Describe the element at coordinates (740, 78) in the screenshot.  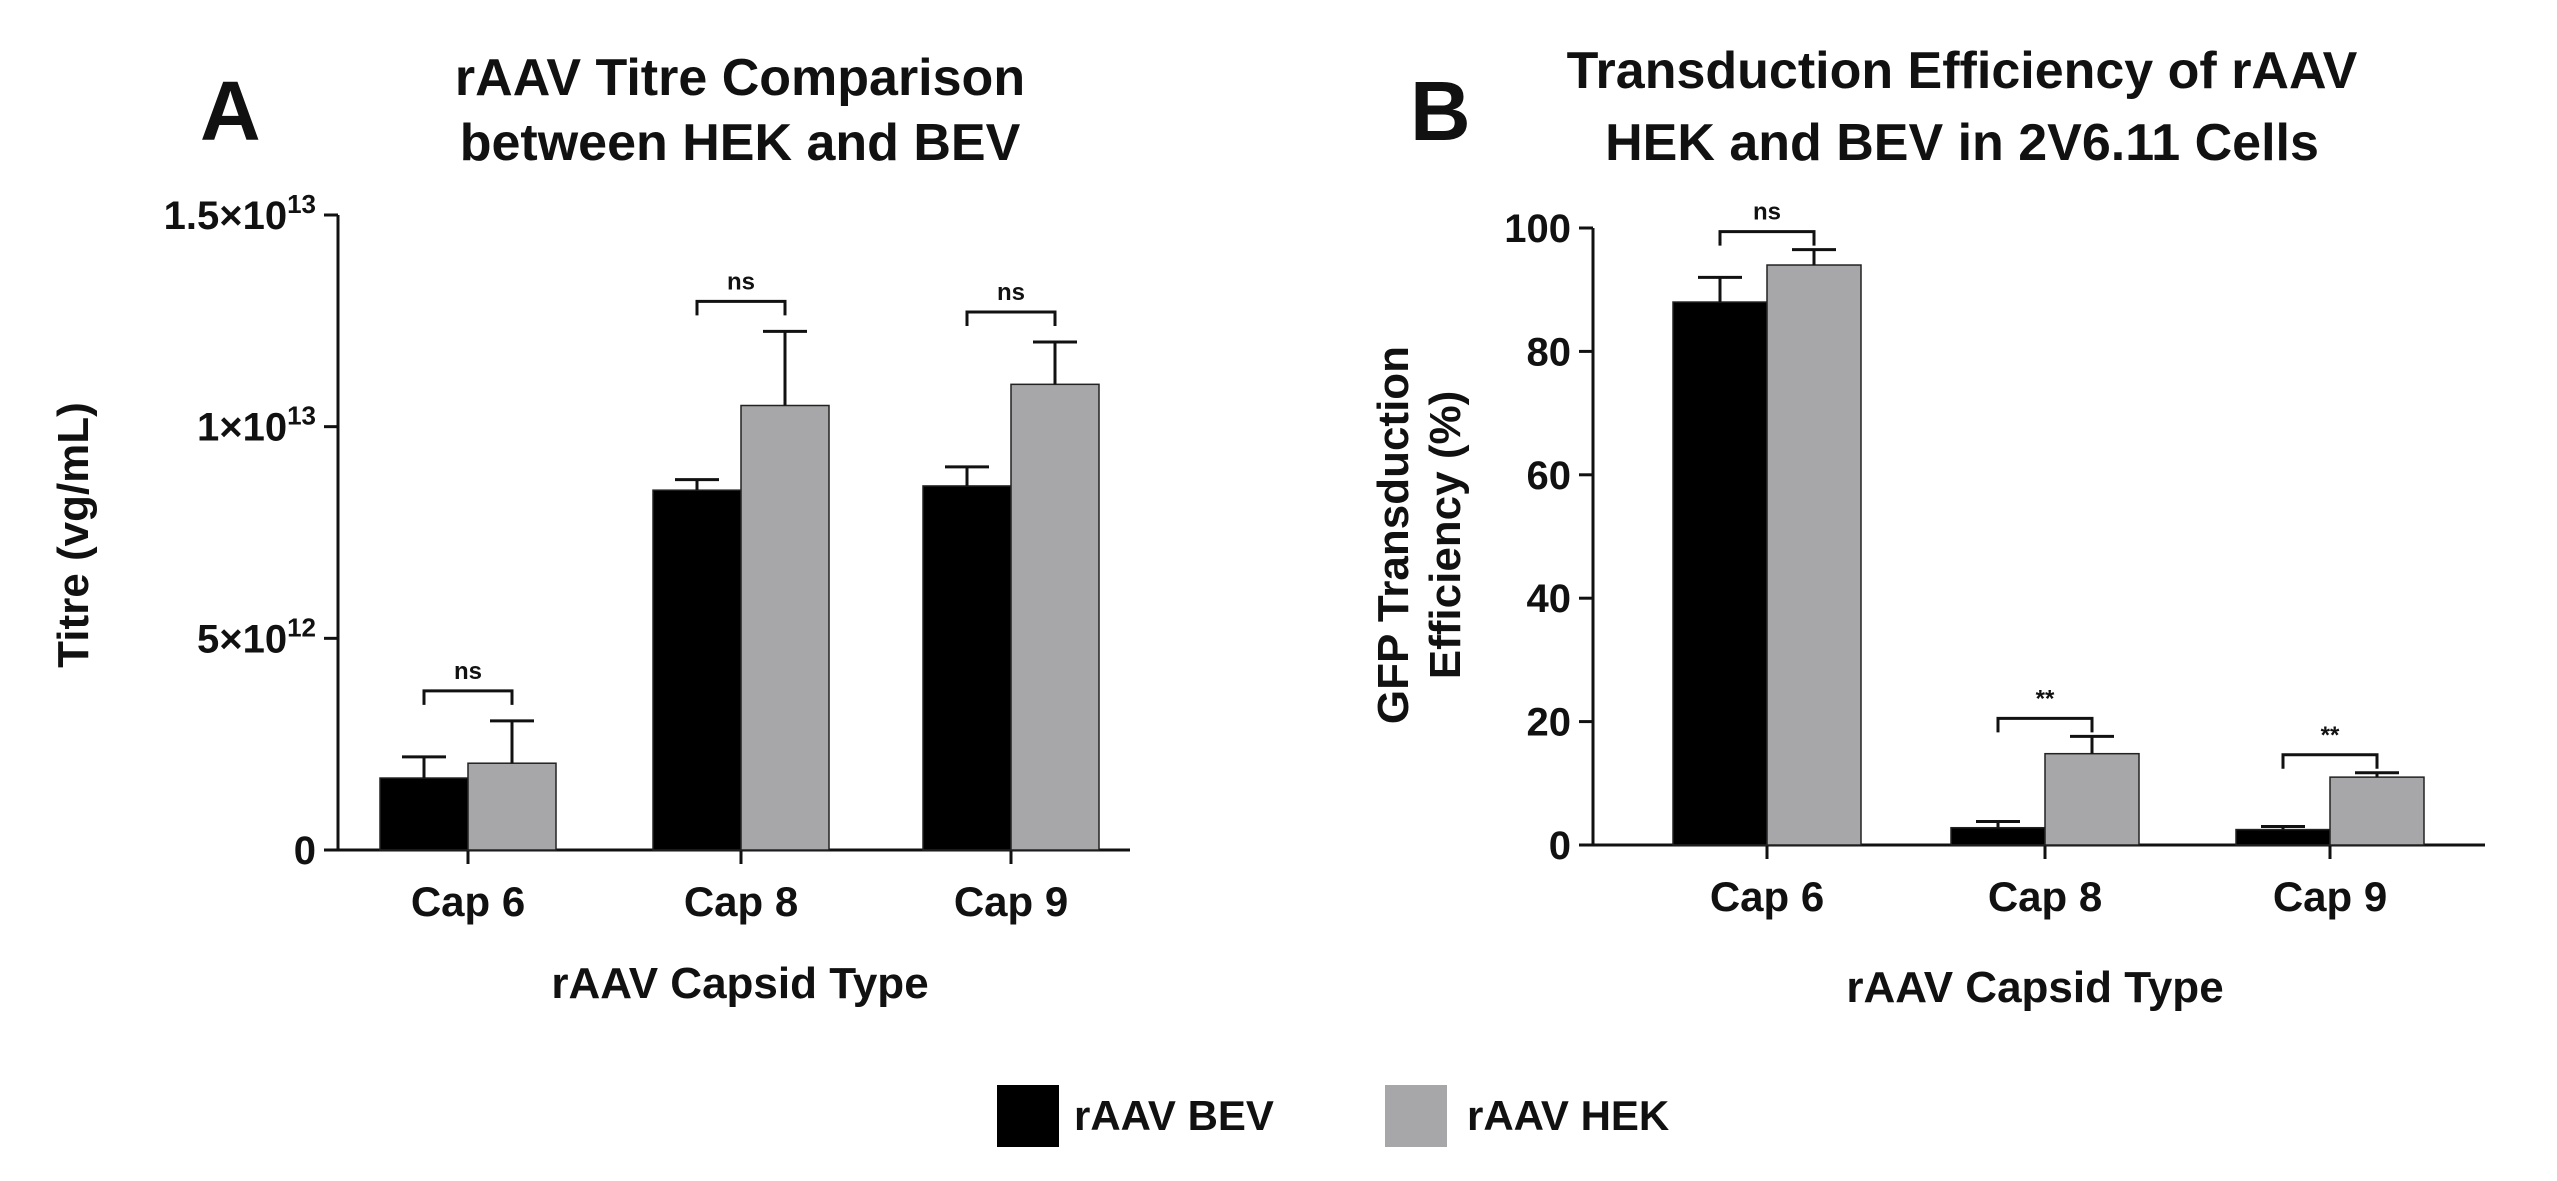
I see `panel-a-title-line-1: rAAV Titre Comparison` at that location.